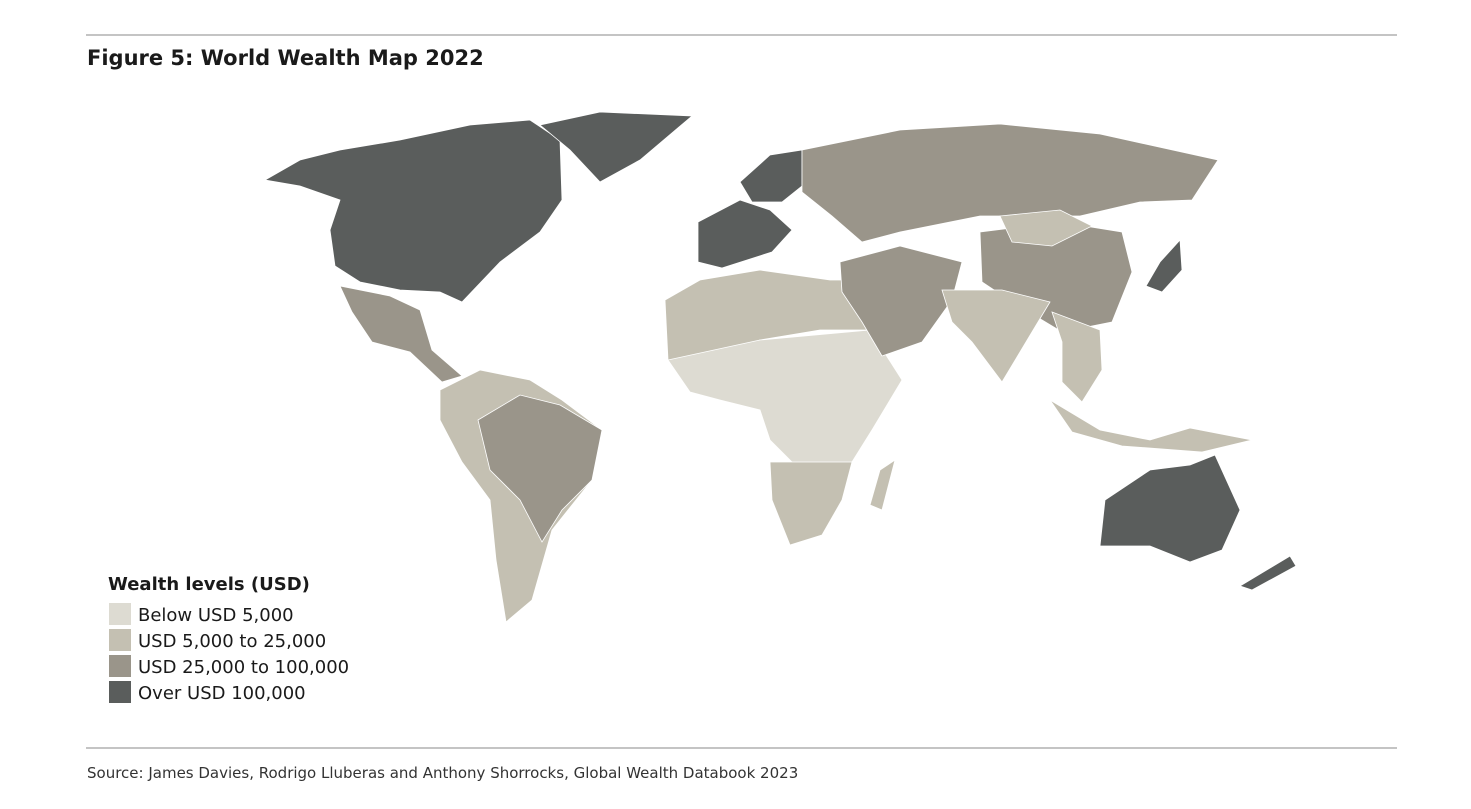  What do you see at coordinates (216, 615) in the screenshot?
I see `legend-label: Below USD 5,000` at bounding box center [216, 615].